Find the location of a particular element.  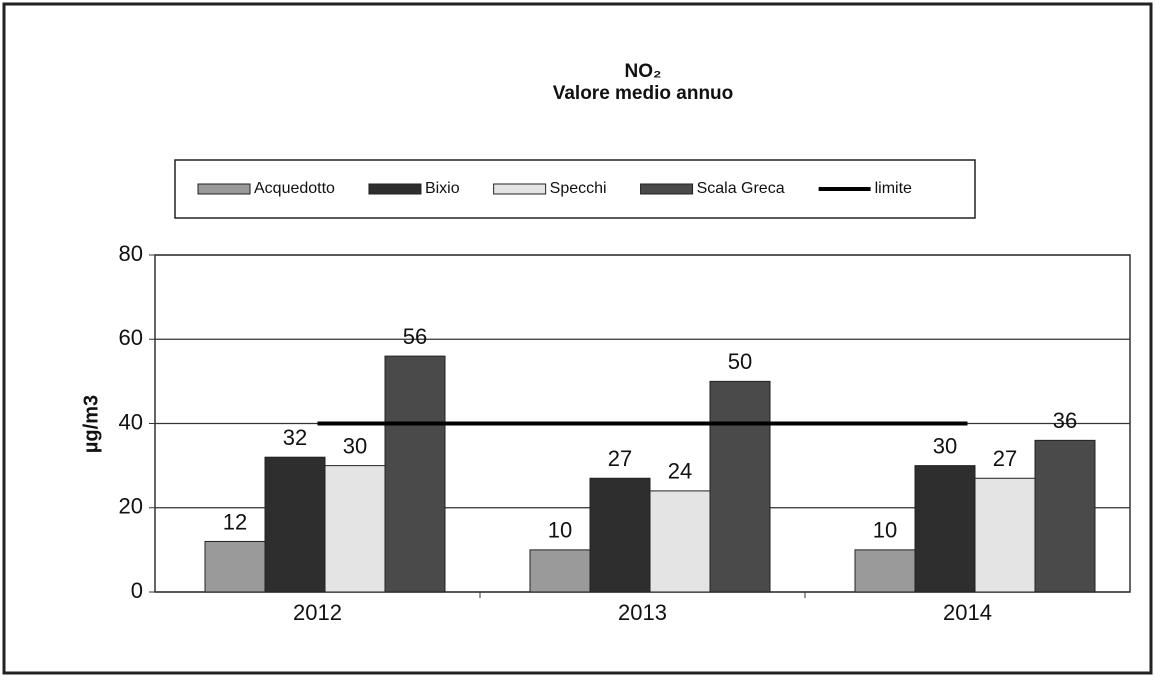

legend-label: Scala Greca is located at coordinates (741, 188).